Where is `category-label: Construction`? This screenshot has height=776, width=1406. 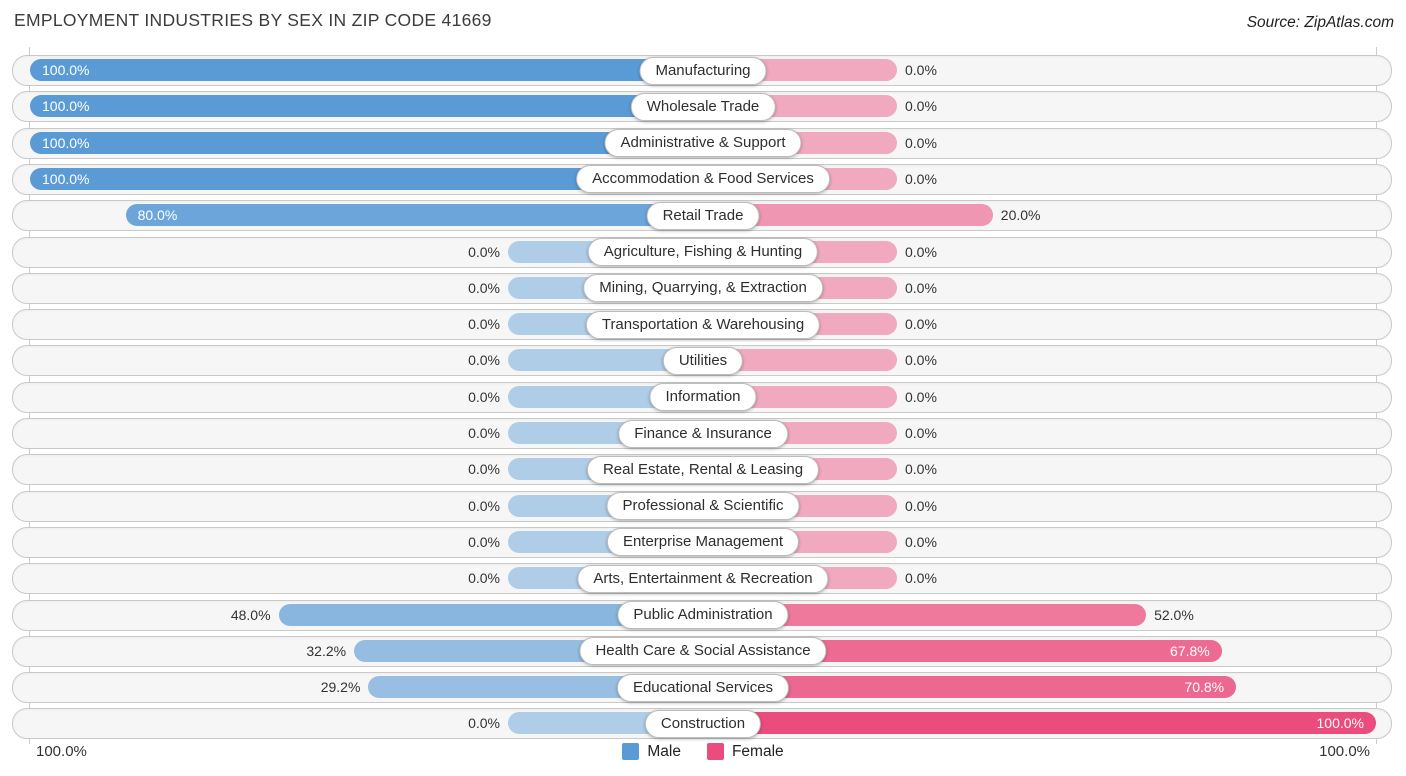
category-label: Construction is located at coordinates (703, 723).